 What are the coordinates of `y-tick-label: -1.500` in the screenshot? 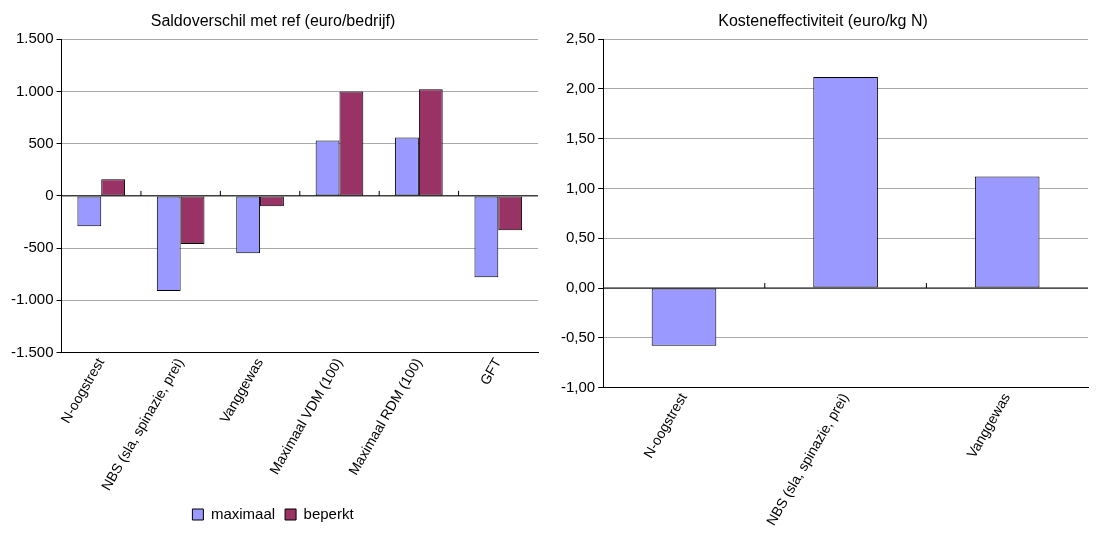 It's located at (32, 351).